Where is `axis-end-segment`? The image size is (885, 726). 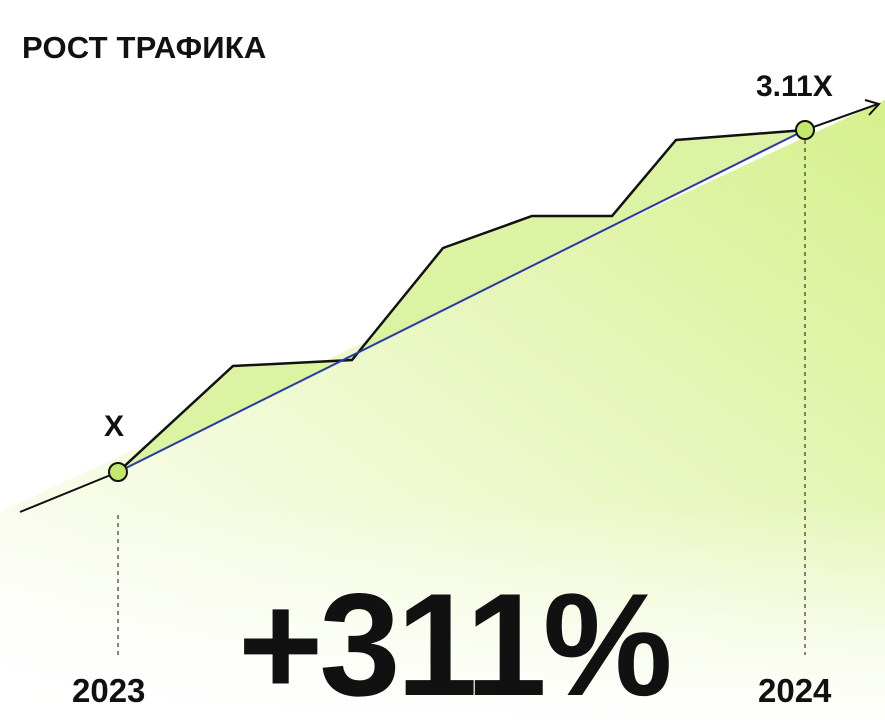
axis-end-segment is located at coordinates (841, 117).